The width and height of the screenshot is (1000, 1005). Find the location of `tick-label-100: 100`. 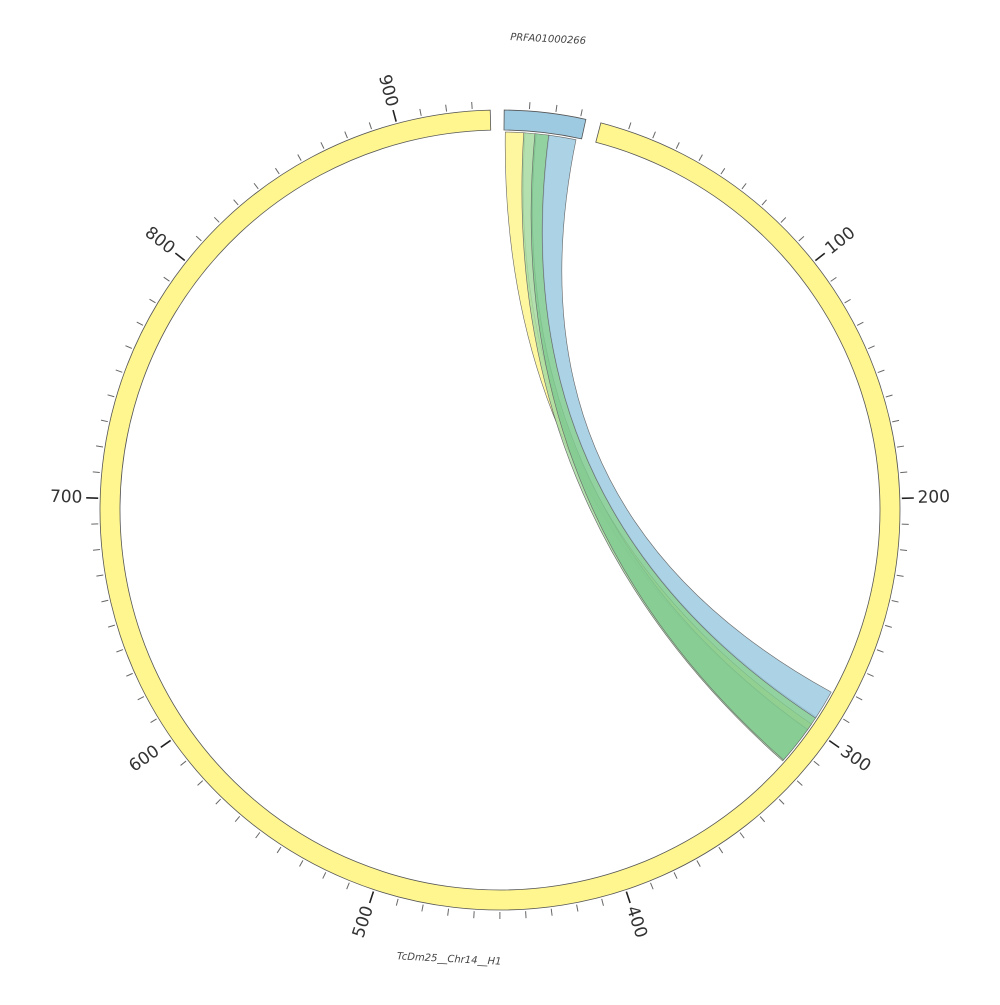

tick-label-100: 100 is located at coordinates (841, 241).